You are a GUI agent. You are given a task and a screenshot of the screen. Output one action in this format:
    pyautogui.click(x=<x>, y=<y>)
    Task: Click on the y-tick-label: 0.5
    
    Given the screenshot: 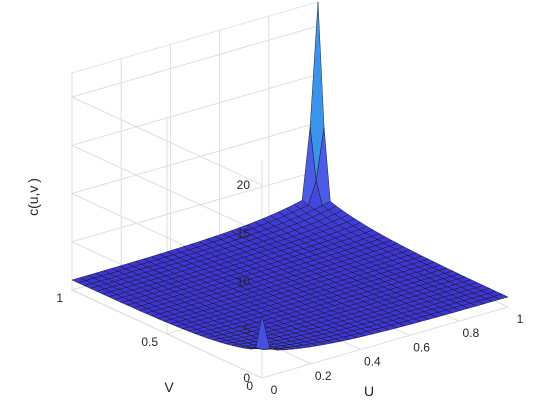 What is the action you would take?
    pyautogui.click(x=149, y=342)
    